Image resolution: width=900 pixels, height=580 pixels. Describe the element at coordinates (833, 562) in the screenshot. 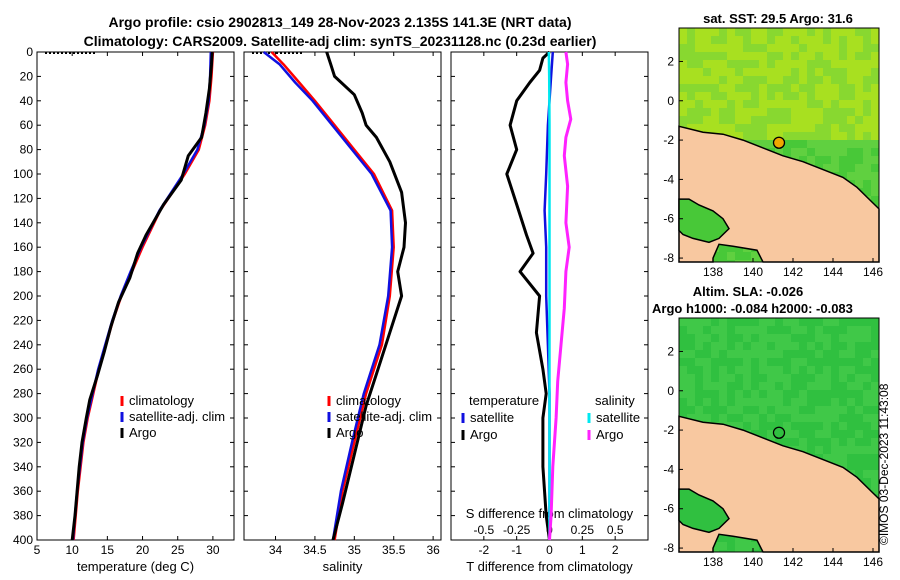

I see `sla-map-xtick-label: 144` at that location.